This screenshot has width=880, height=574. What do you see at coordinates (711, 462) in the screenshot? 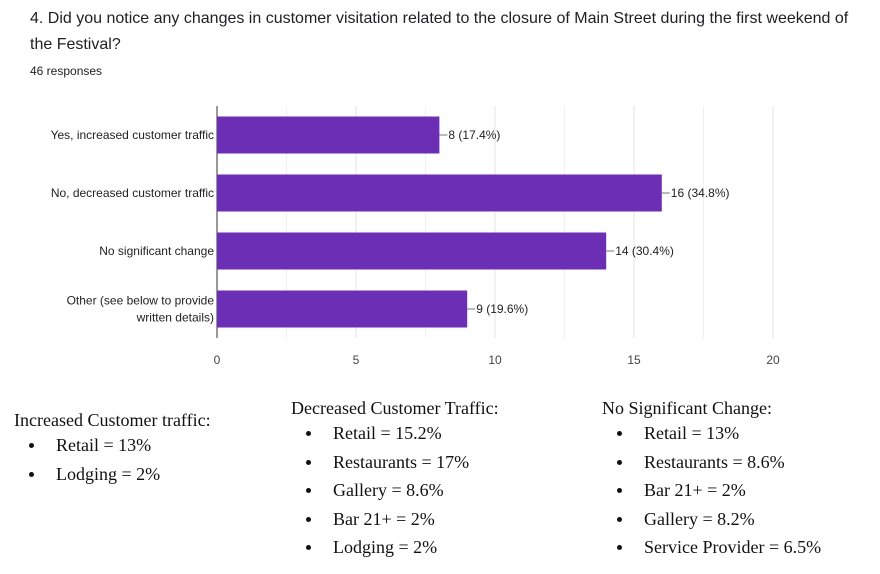
I see `note-item: Restaurants = 8.6%` at bounding box center [711, 462].